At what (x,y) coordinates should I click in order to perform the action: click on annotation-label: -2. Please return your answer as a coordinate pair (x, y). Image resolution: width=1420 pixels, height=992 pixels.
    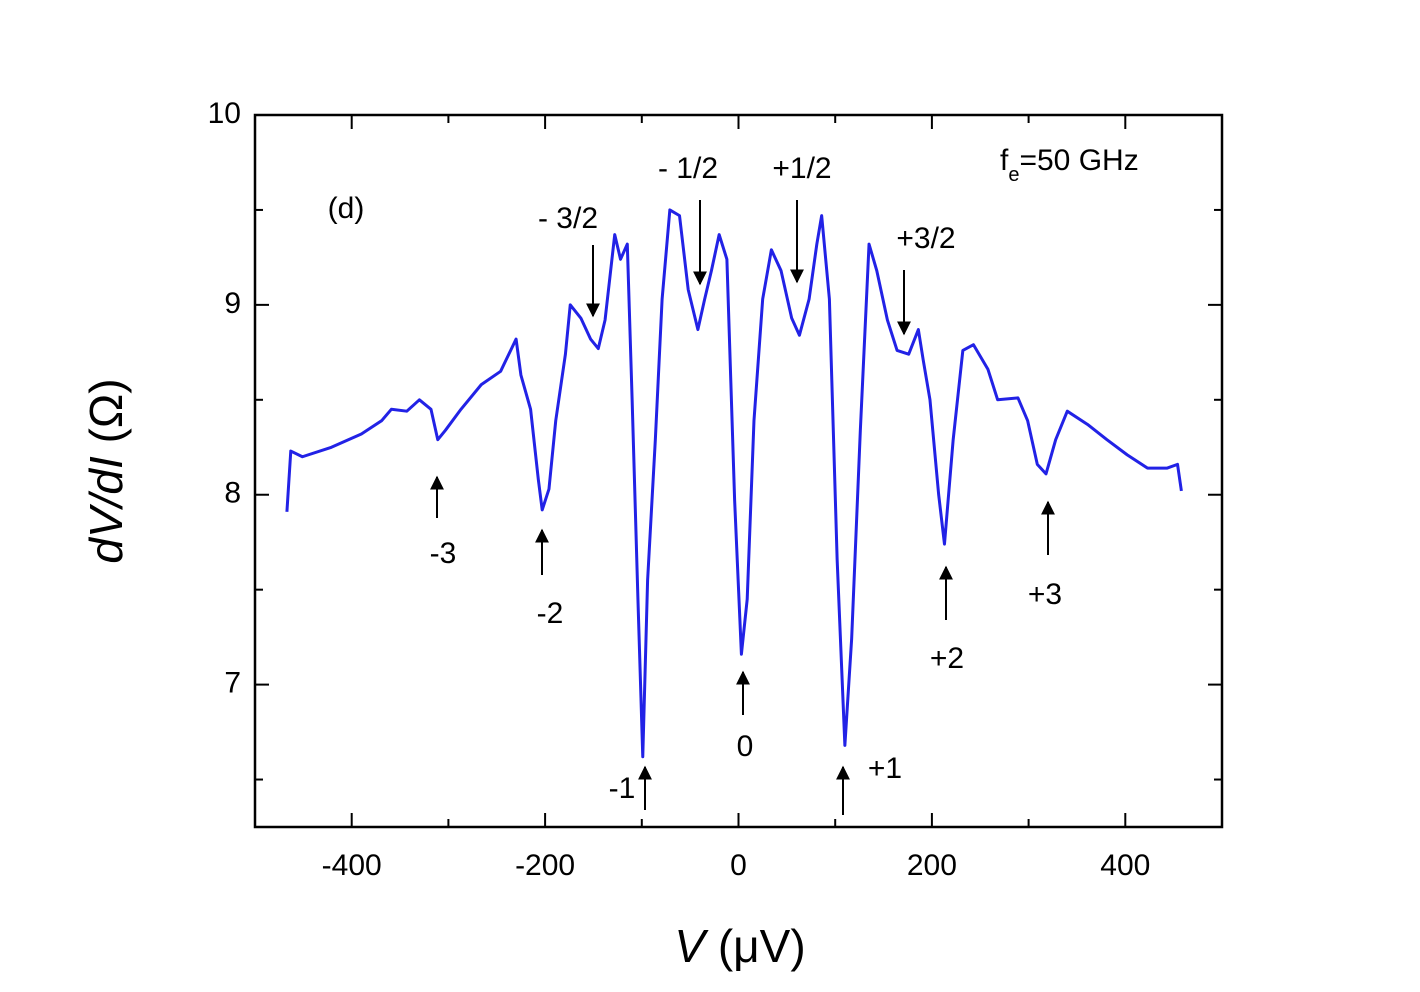
    Looking at the image, I should click on (550, 613).